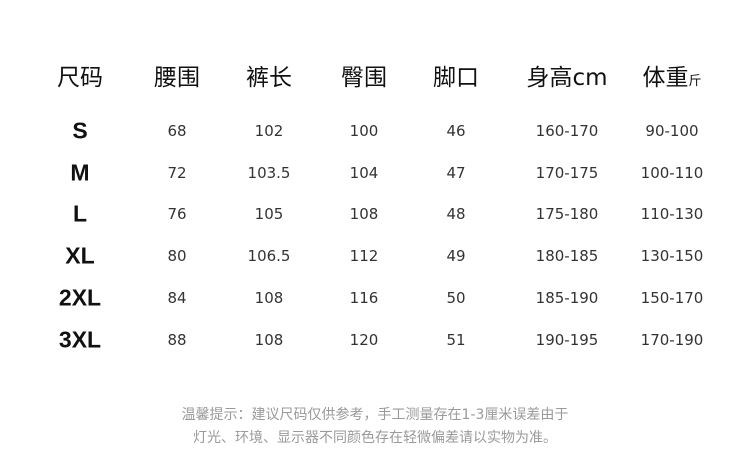 The image size is (750, 474). I want to click on table-cell: 84, so click(177, 298).